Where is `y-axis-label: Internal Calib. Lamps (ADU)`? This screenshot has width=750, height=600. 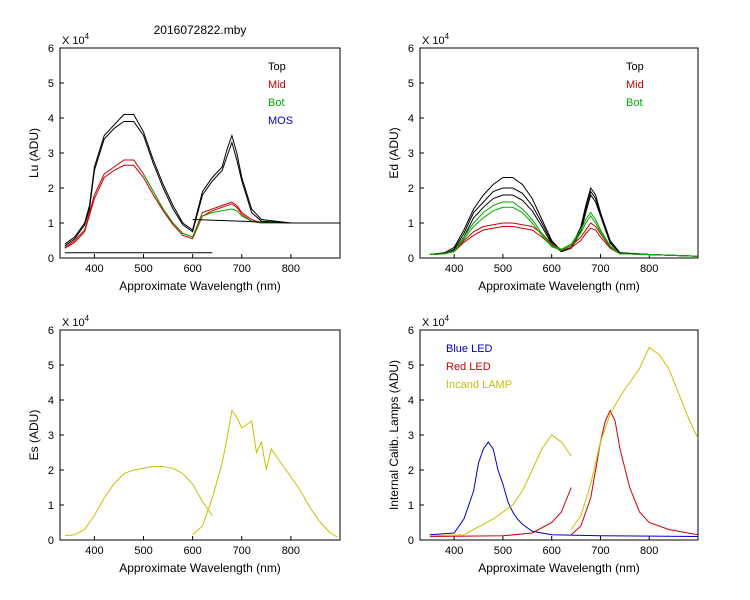
y-axis-label: Internal Calib. Lamps (ADU) is located at coordinates (394, 435).